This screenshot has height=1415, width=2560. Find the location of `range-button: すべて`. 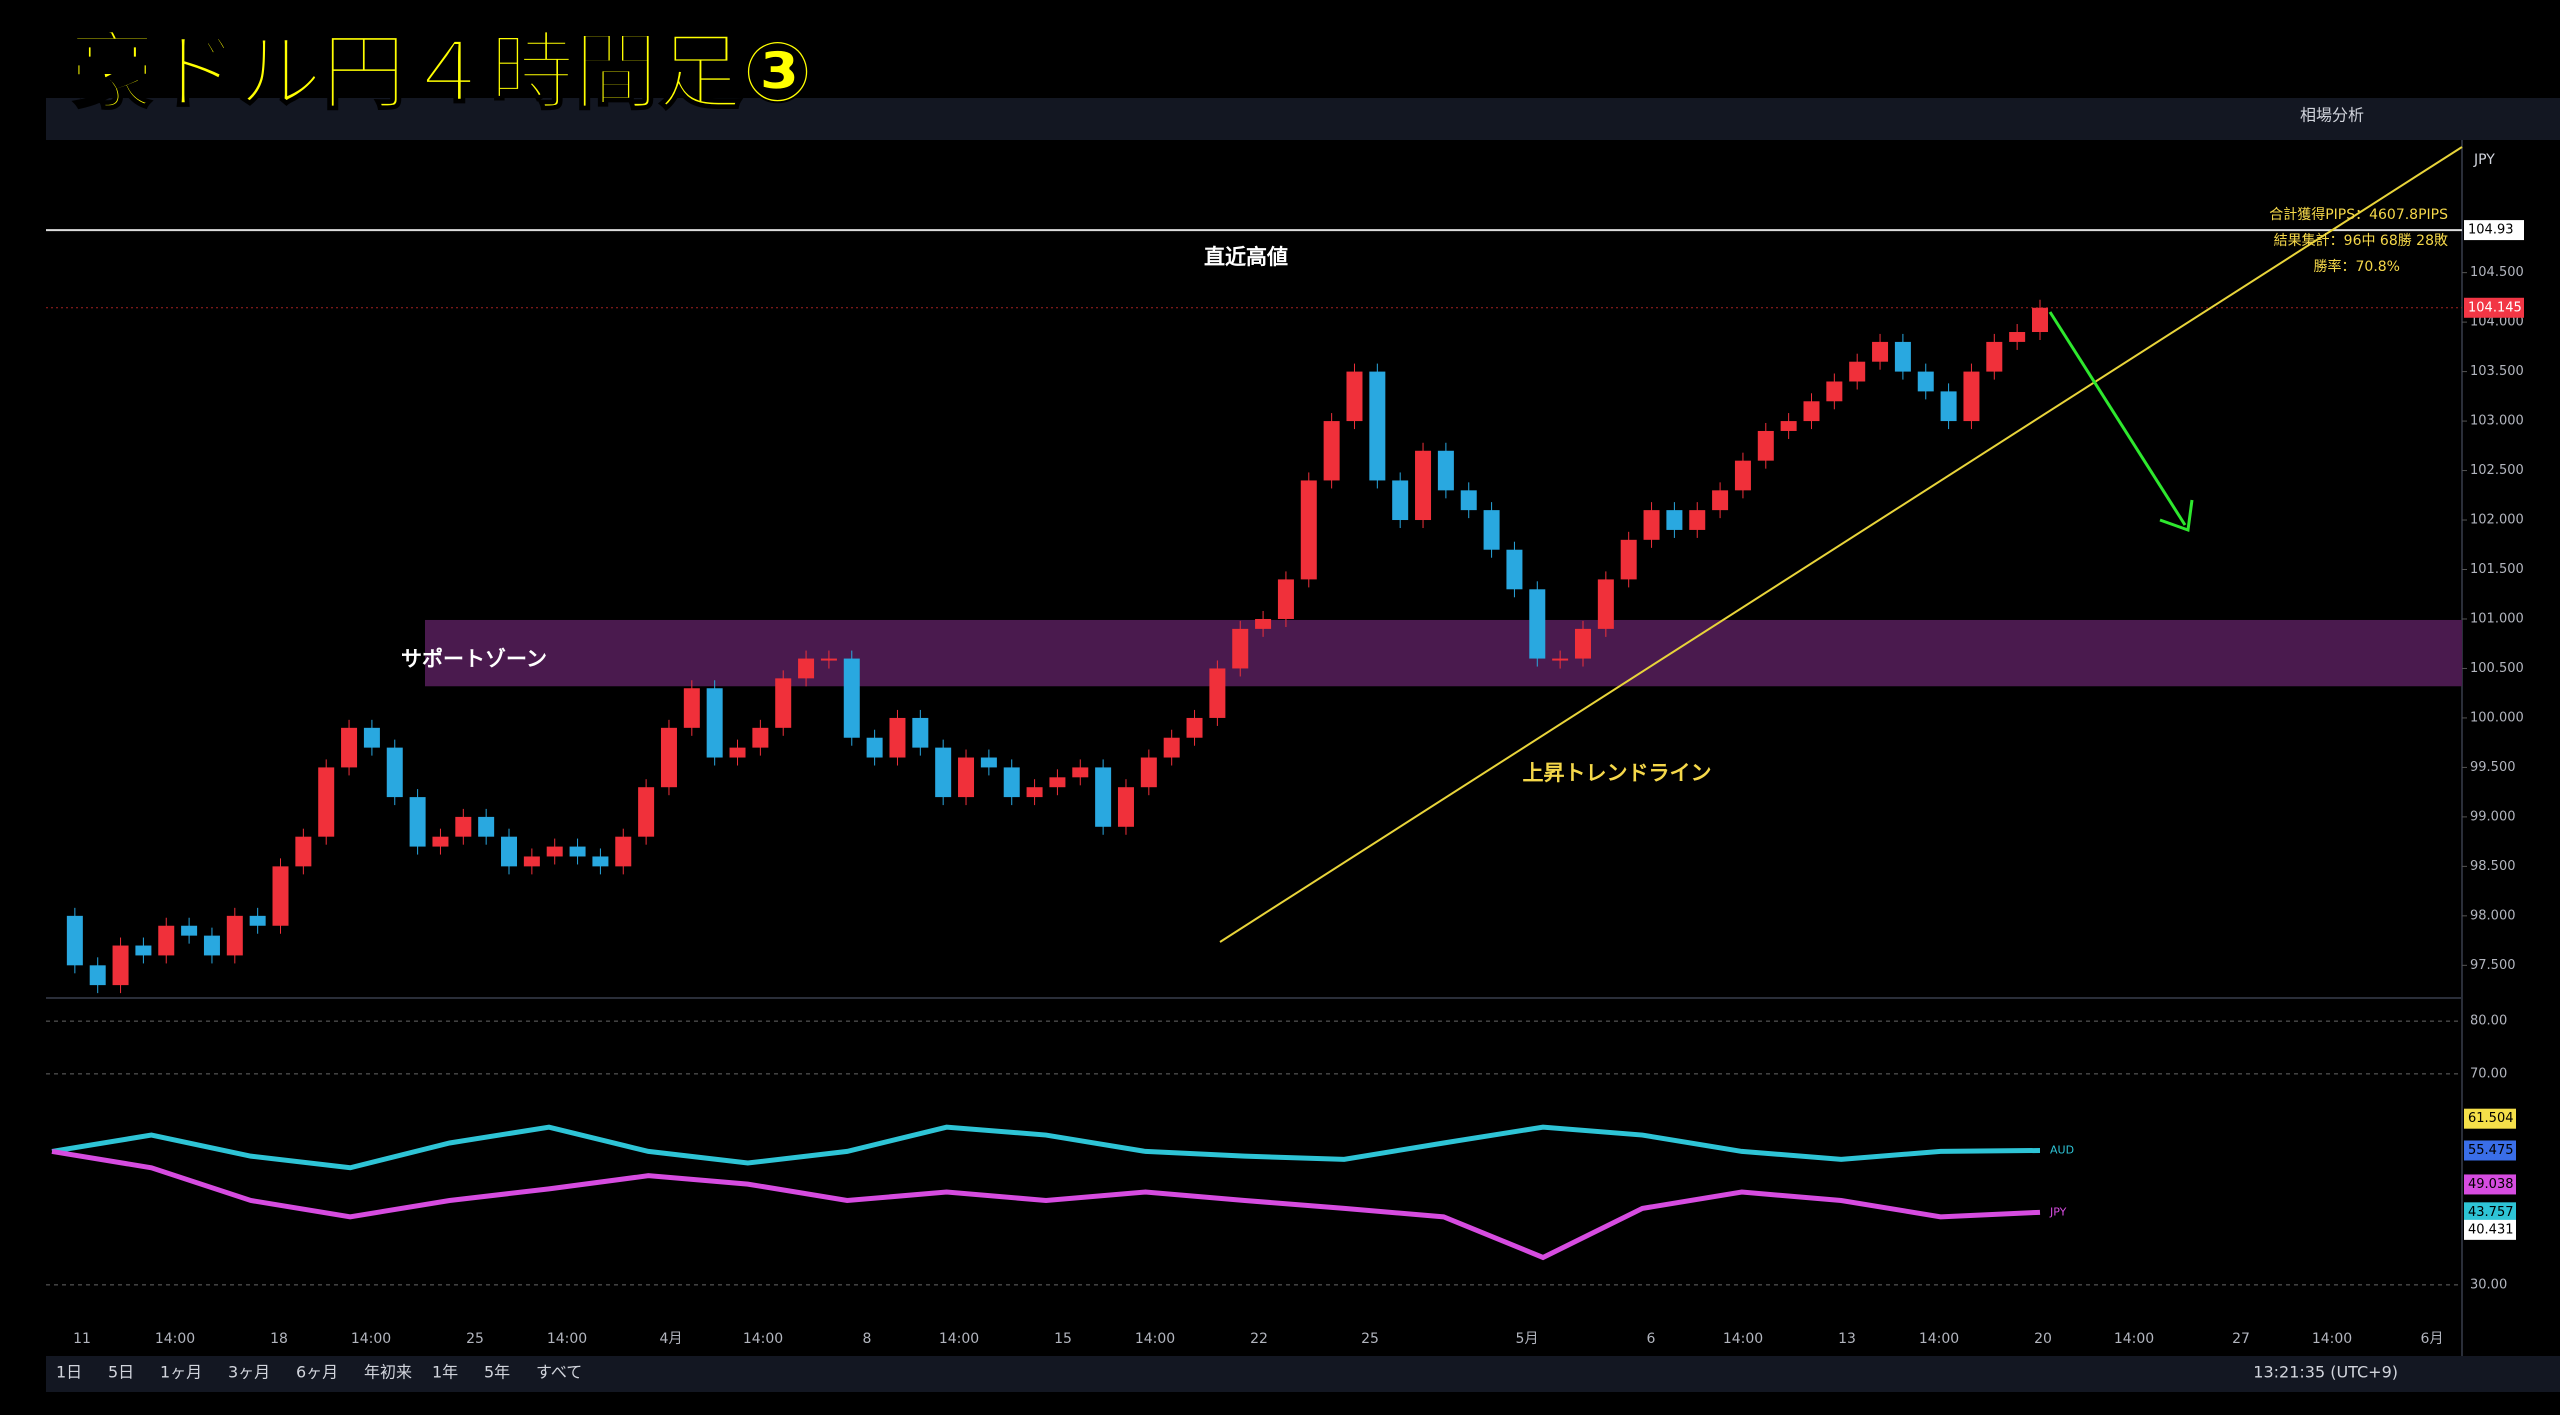

range-button: すべて is located at coordinates (559, 1372).